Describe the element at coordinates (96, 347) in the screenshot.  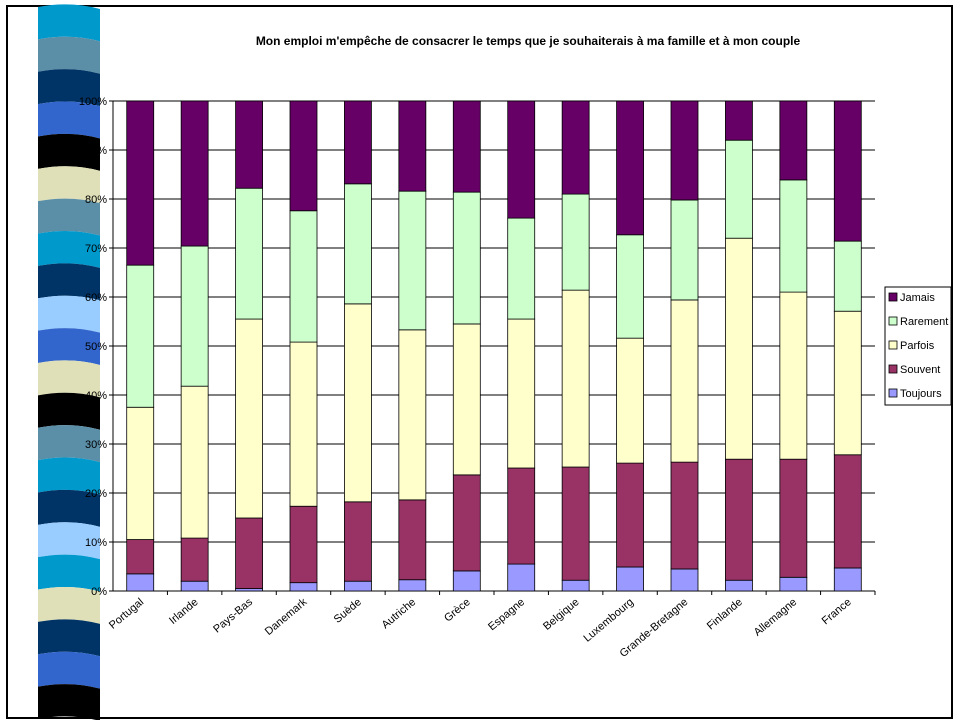
I see `y-tick-label: 50%` at that location.